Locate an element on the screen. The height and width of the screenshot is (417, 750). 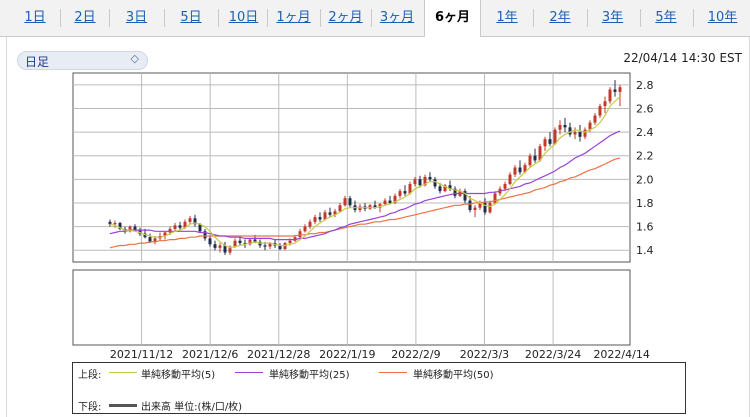
tab-11: 3年 is located at coordinates (612, 17).